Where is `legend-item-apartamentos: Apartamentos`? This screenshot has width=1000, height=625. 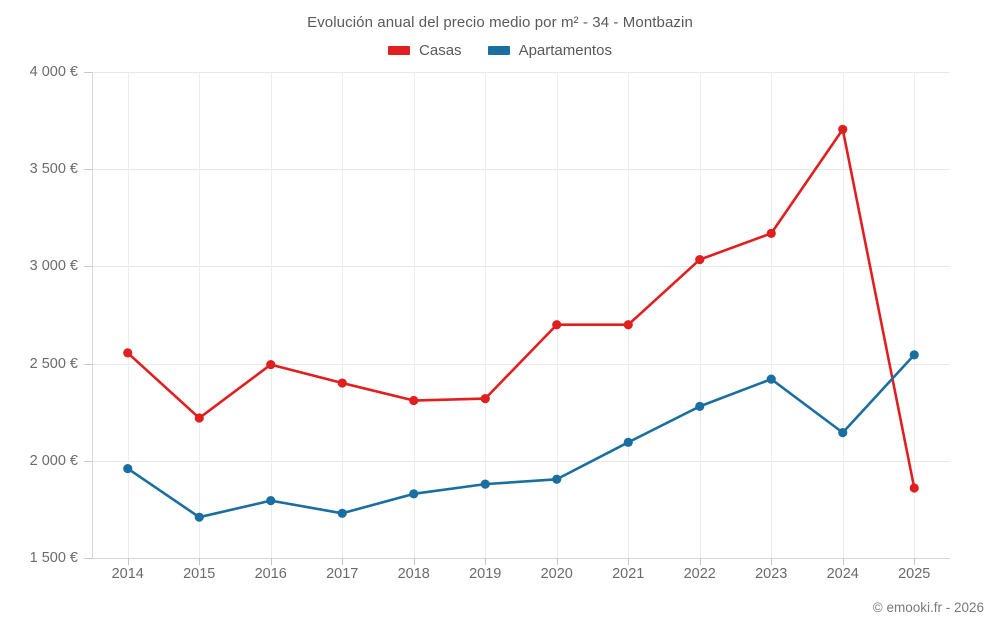 legend-item-apartamentos: Apartamentos is located at coordinates (549, 50).